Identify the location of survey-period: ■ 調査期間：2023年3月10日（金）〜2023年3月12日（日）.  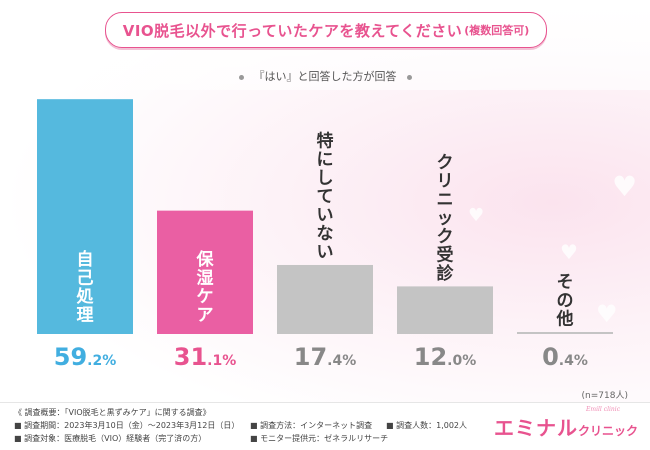
(127, 425).